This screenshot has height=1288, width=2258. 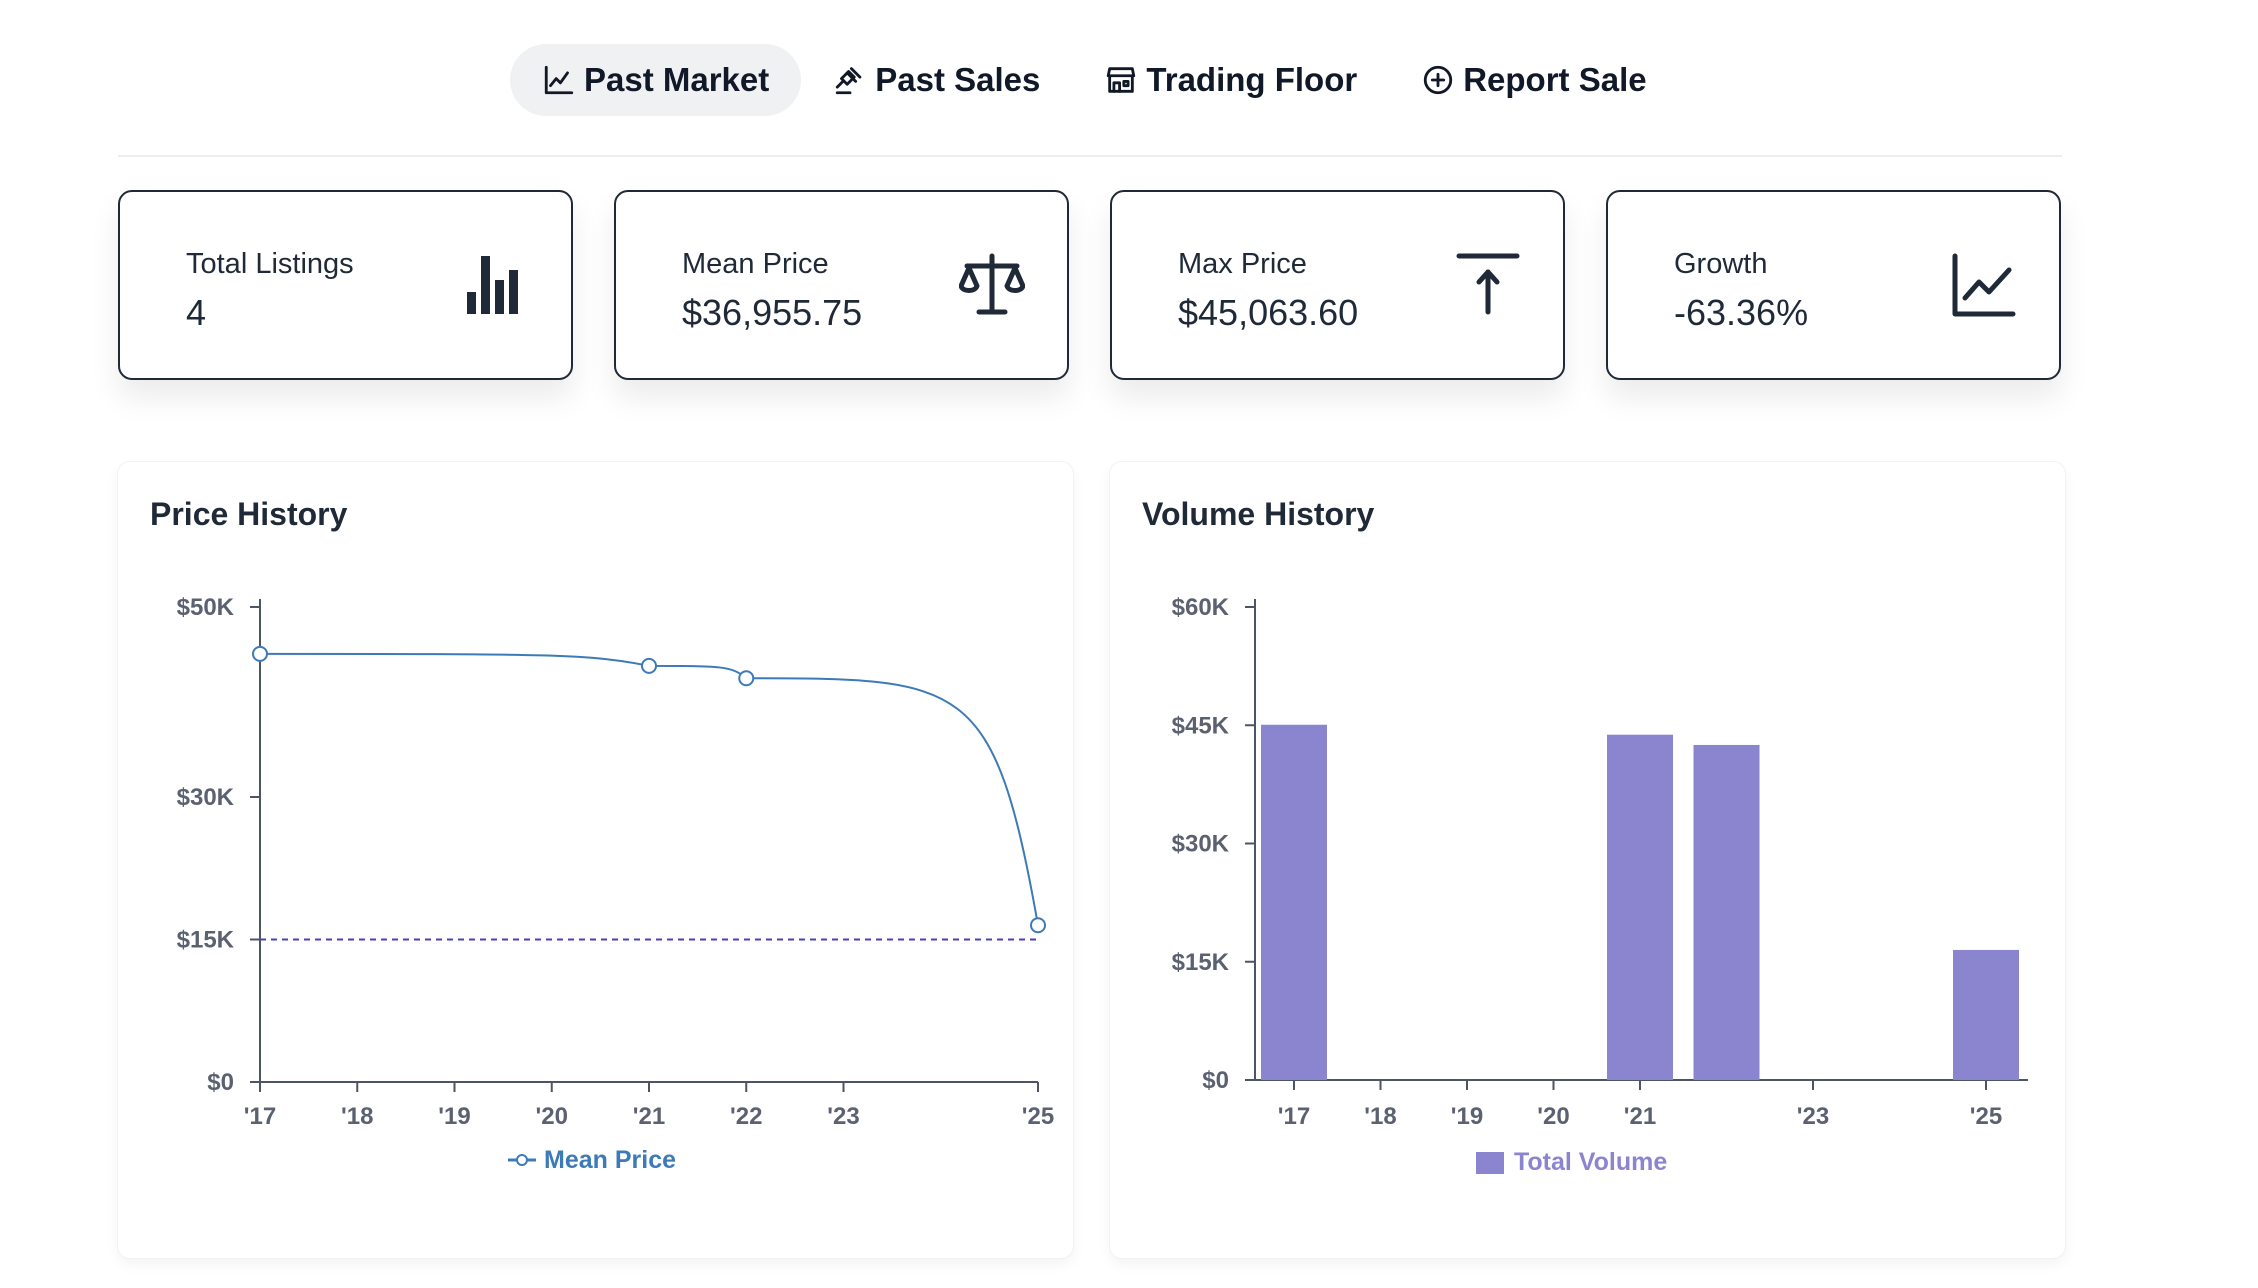 What do you see at coordinates (1090, 156) in the screenshot?
I see `divider` at bounding box center [1090, 156].